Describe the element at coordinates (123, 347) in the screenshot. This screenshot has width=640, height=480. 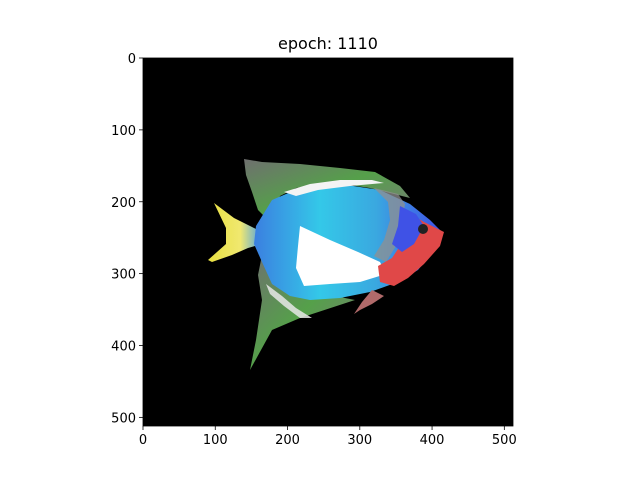
I see `y-tick-label: 400` at that location.